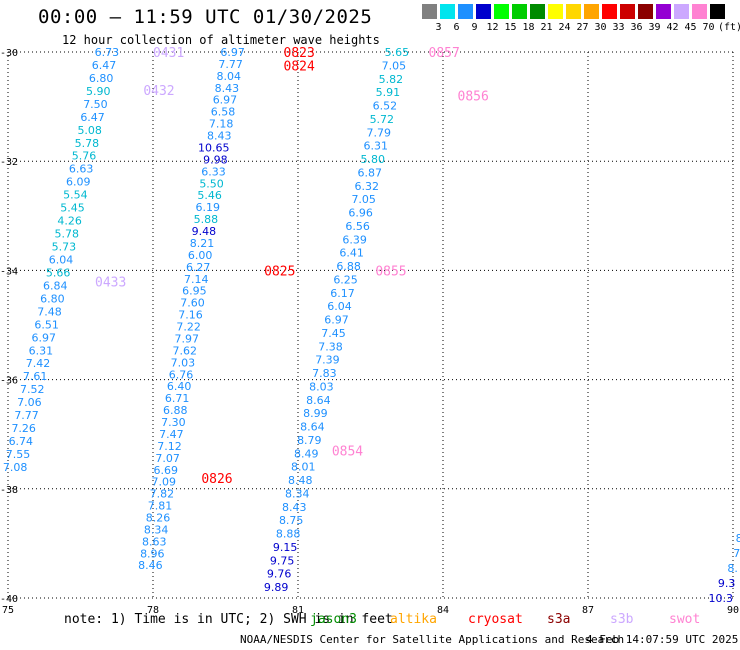 The width and height of the screenshot is (740, 650). I want to click on legend-swatch-label: 27, so click(582, 27).